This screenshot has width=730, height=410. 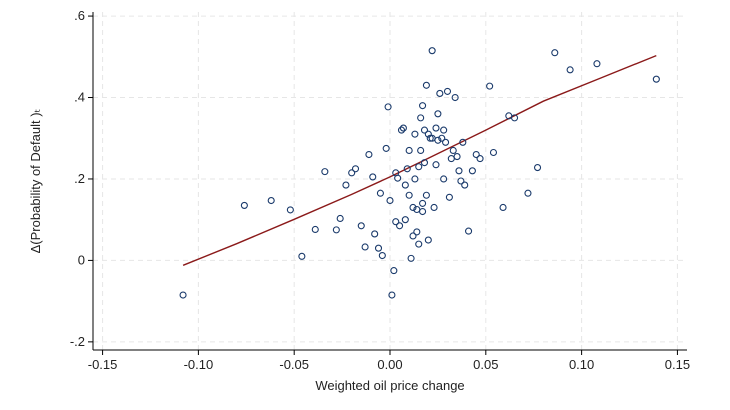 I want to click on x-tick-label: 0.05, so click(x=485, y=364).